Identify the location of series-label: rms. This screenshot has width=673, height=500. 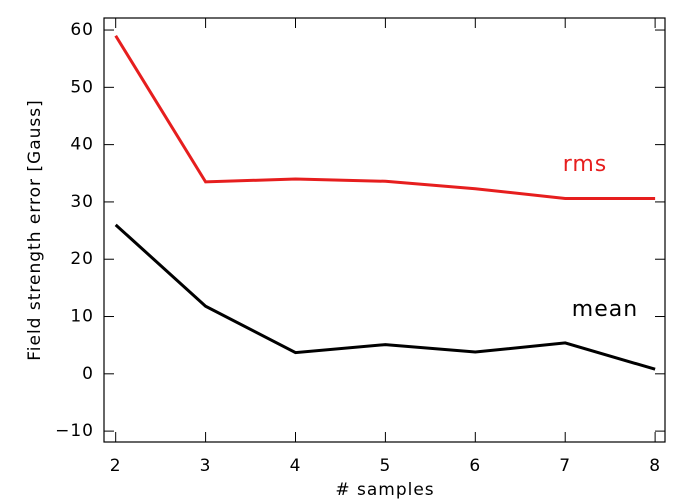
(585, 164).